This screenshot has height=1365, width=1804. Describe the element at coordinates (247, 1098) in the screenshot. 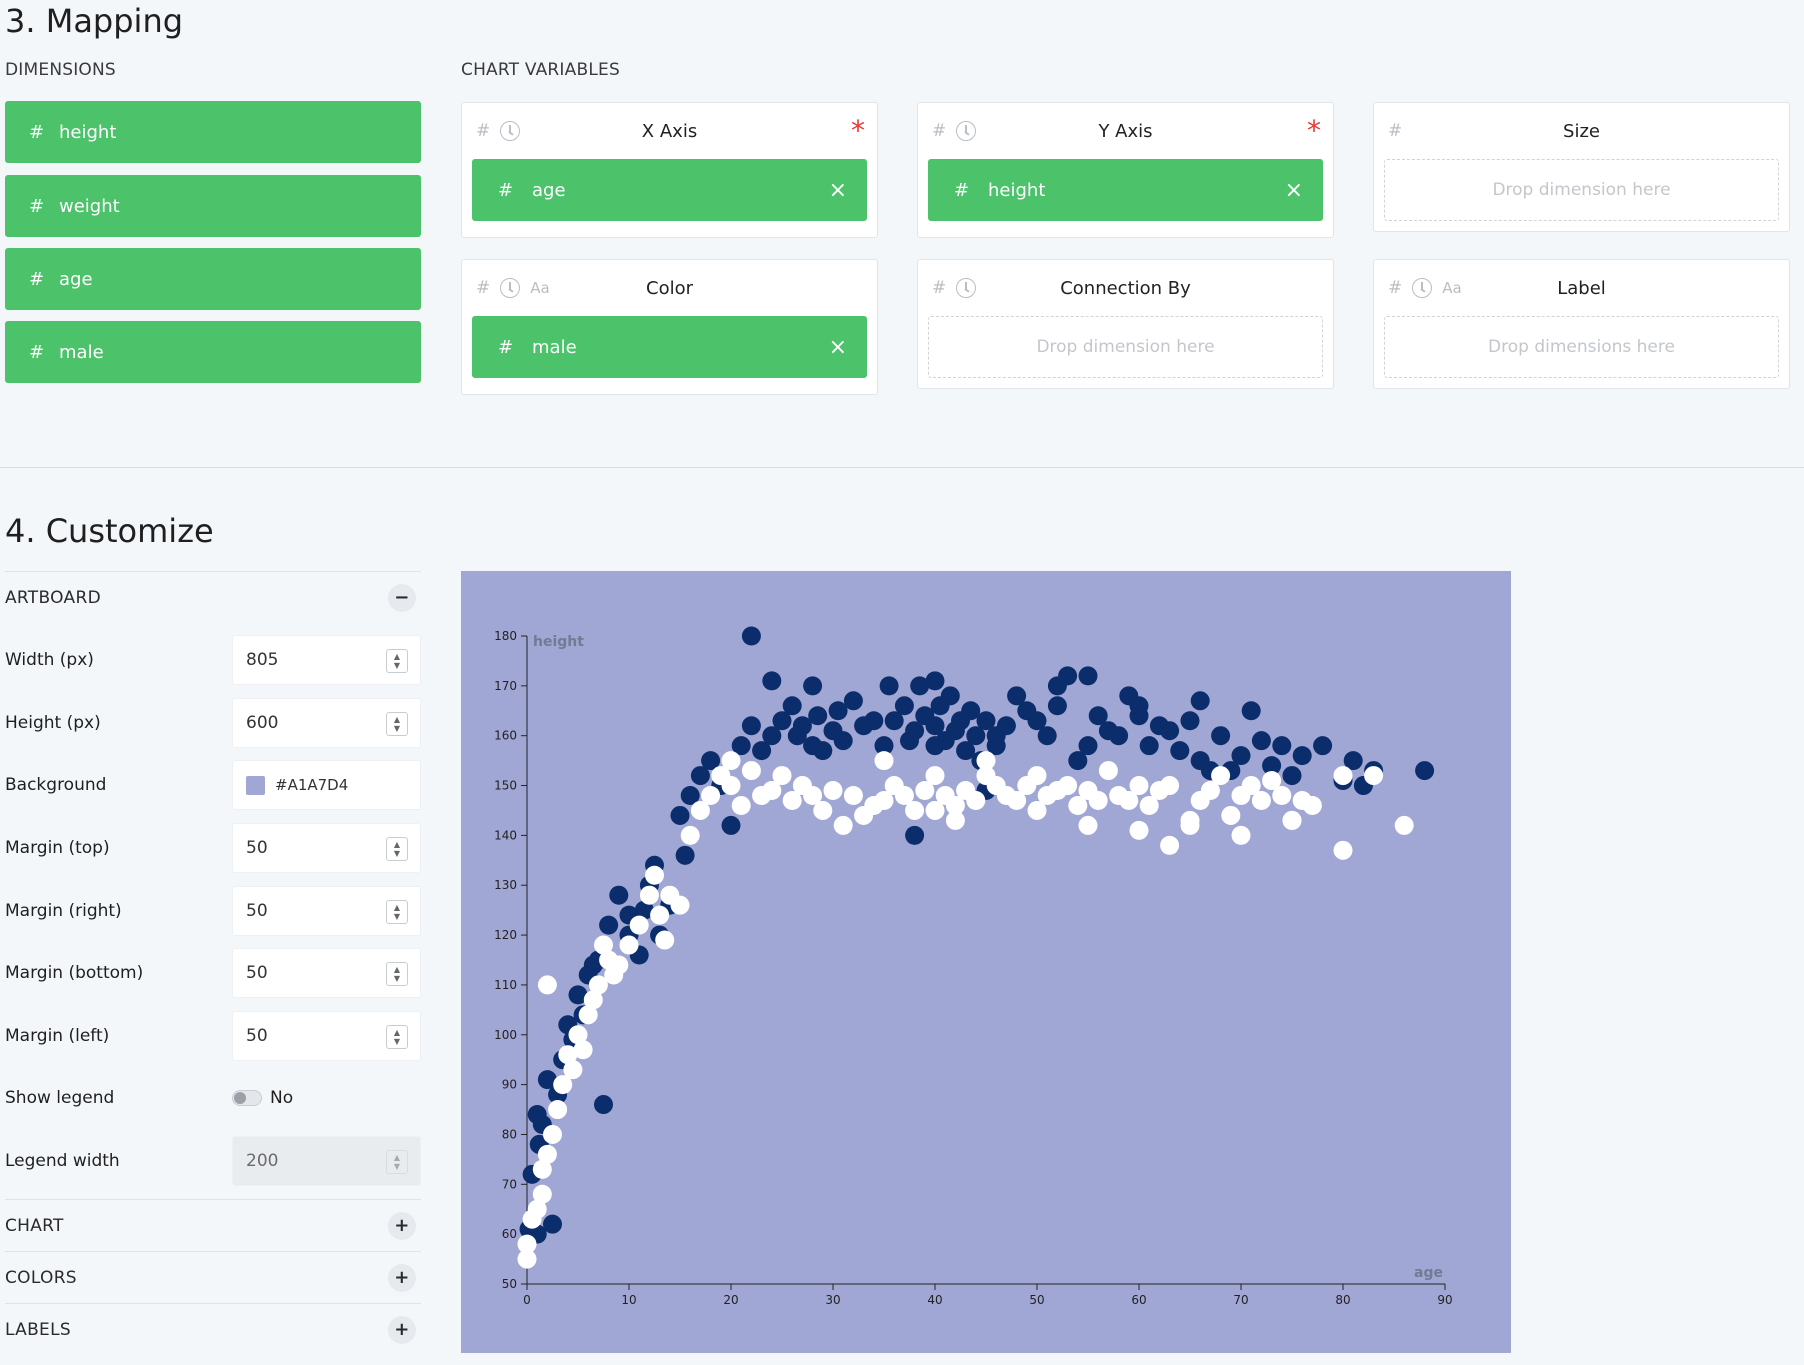

I see `show-legend-toggle` at that location.